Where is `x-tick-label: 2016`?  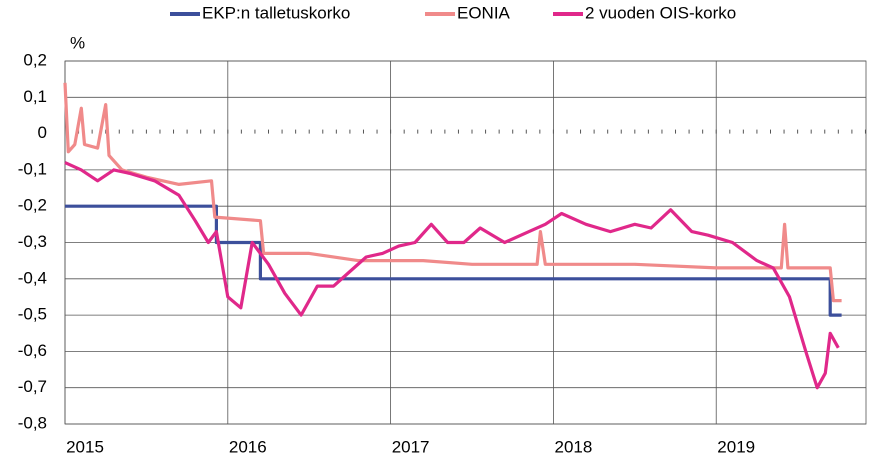
x-tick-label: 2016 is located at coordinates (248, 446).